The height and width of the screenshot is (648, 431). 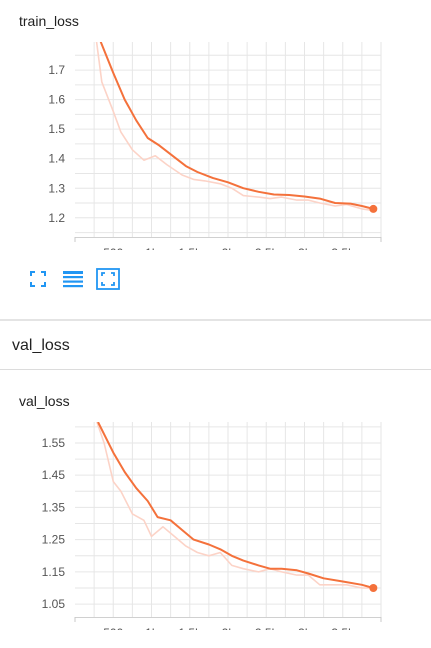 I want to click on fullscreen-button, so click(x=38, y=279).